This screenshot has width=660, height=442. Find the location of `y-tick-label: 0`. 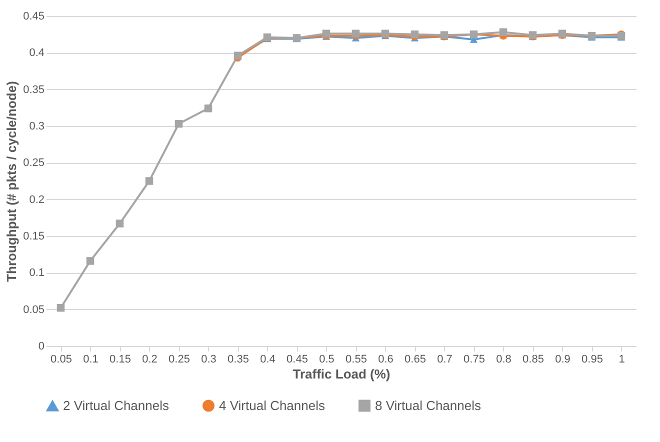

y-tick-label: 0 is located at coordinates (41, 346).